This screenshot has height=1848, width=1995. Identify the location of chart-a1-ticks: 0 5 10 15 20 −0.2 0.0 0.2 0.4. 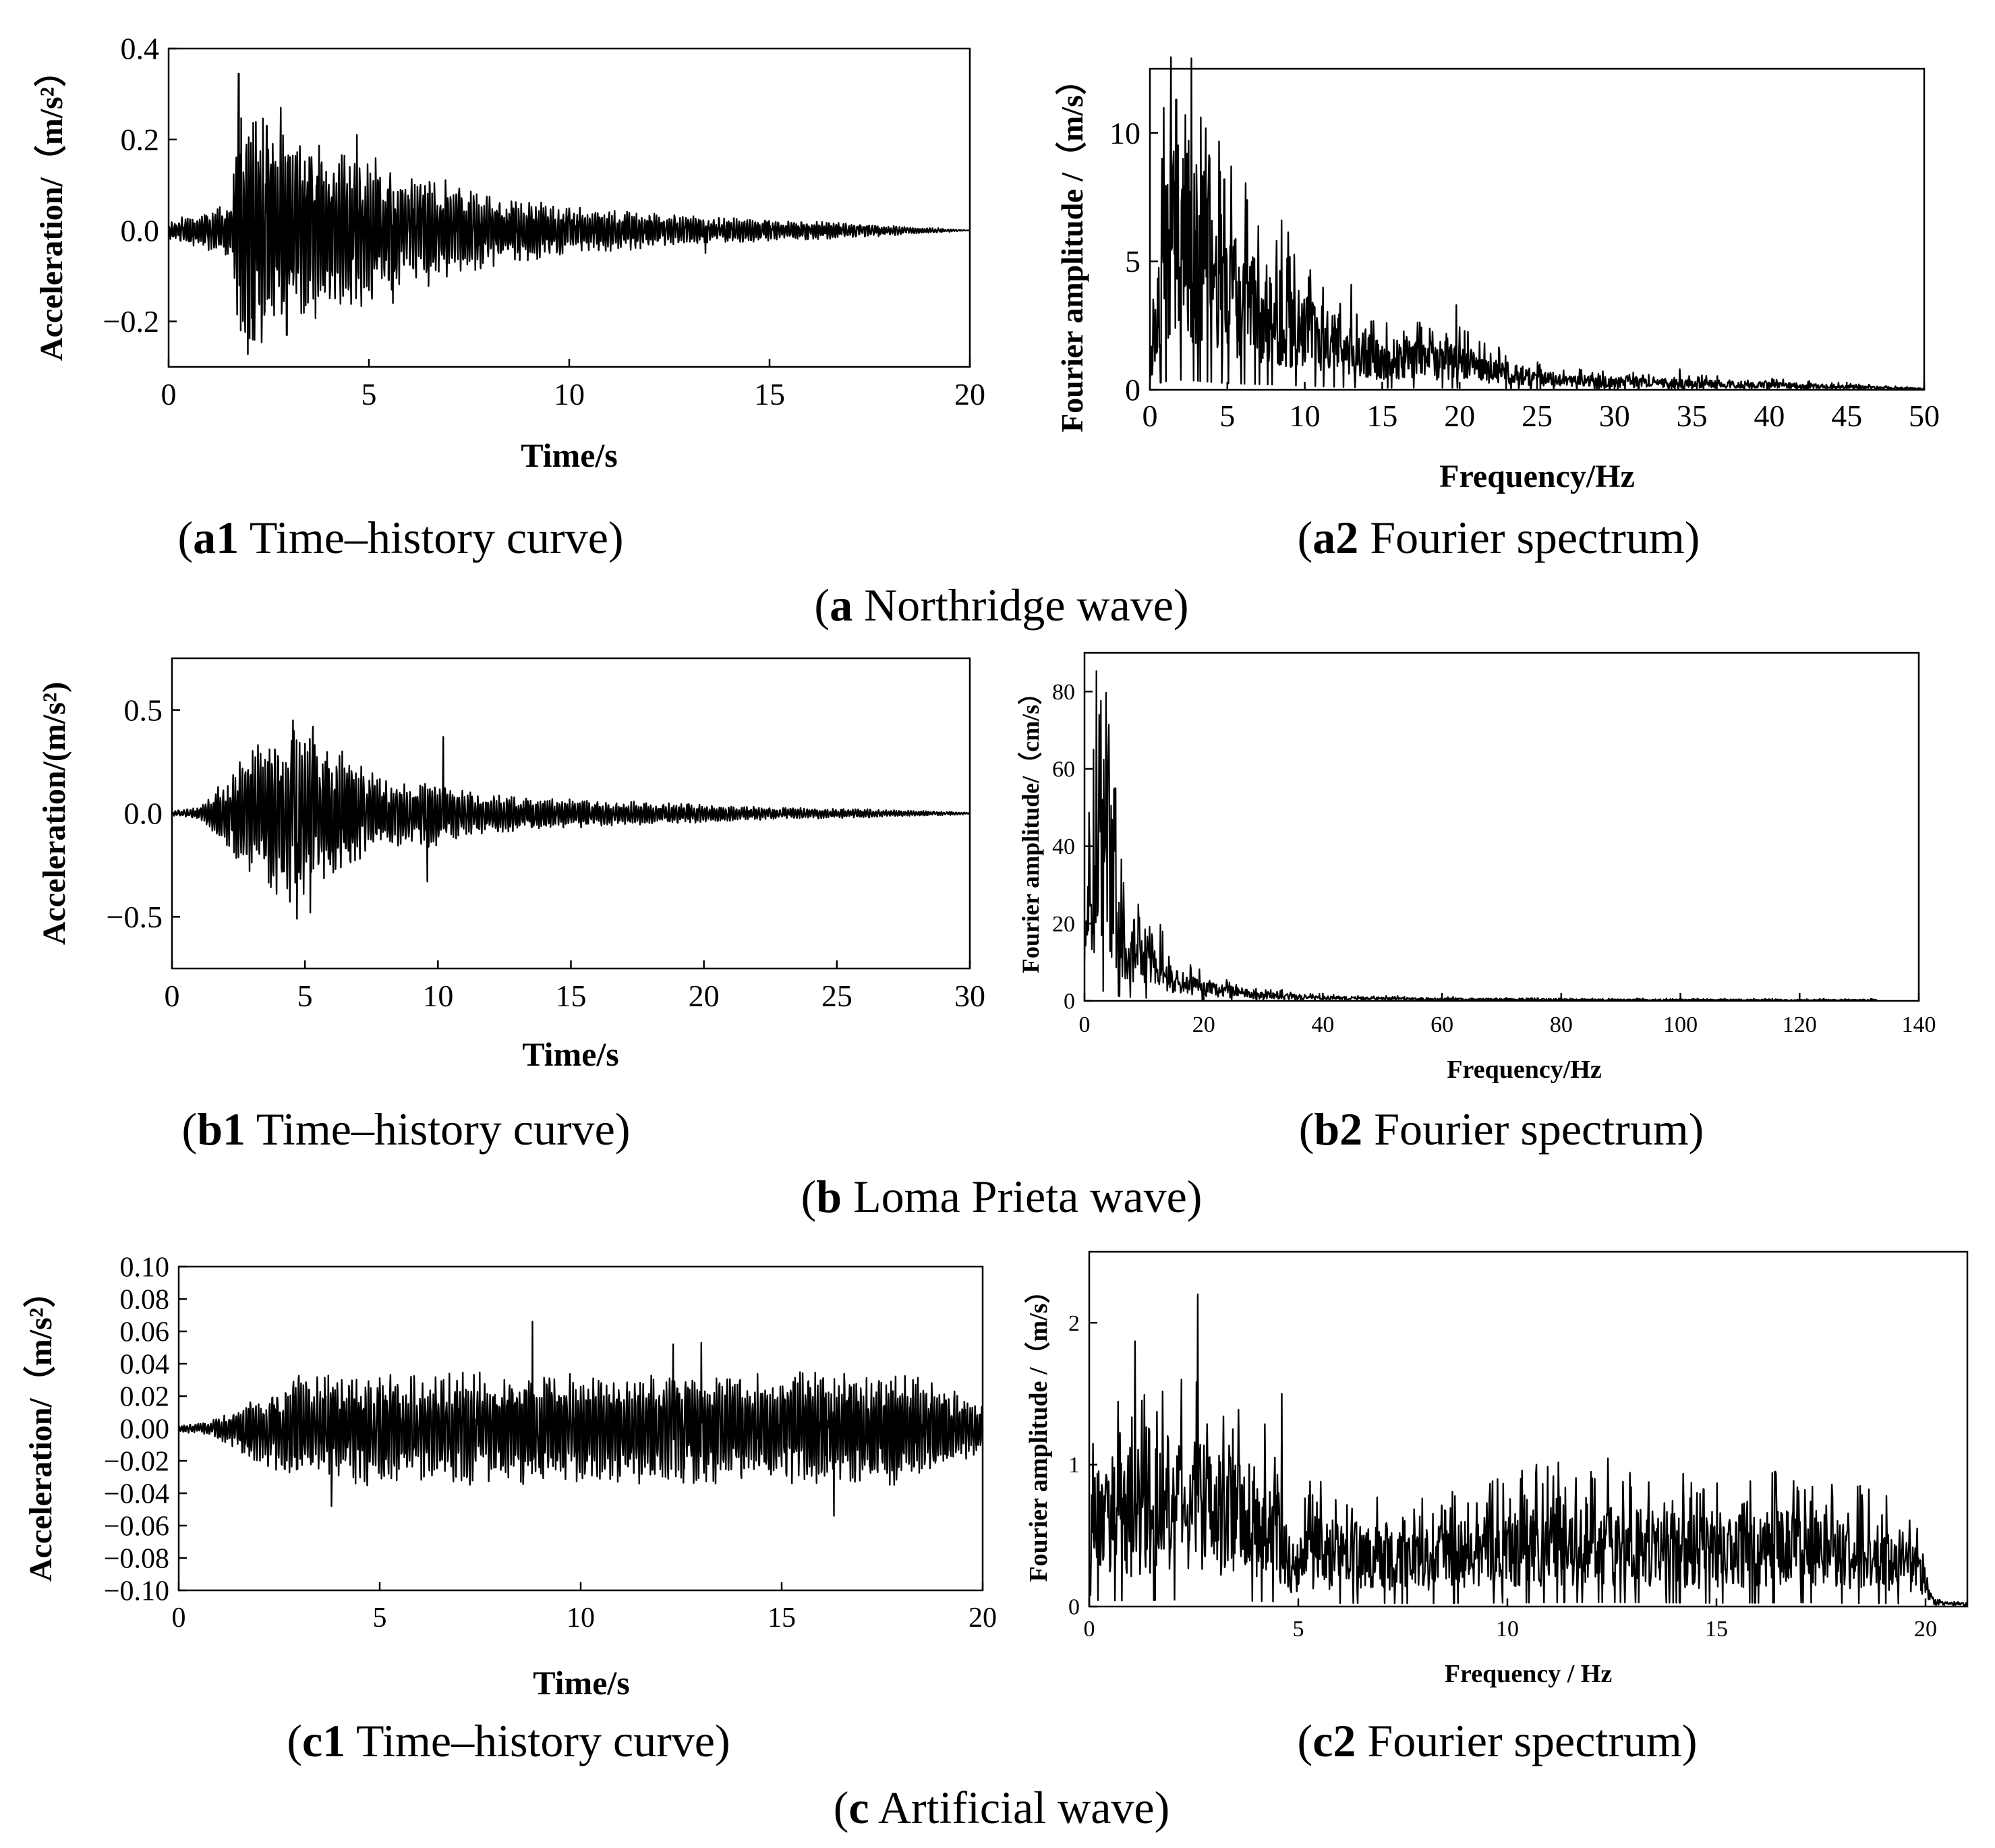
(544, 221).